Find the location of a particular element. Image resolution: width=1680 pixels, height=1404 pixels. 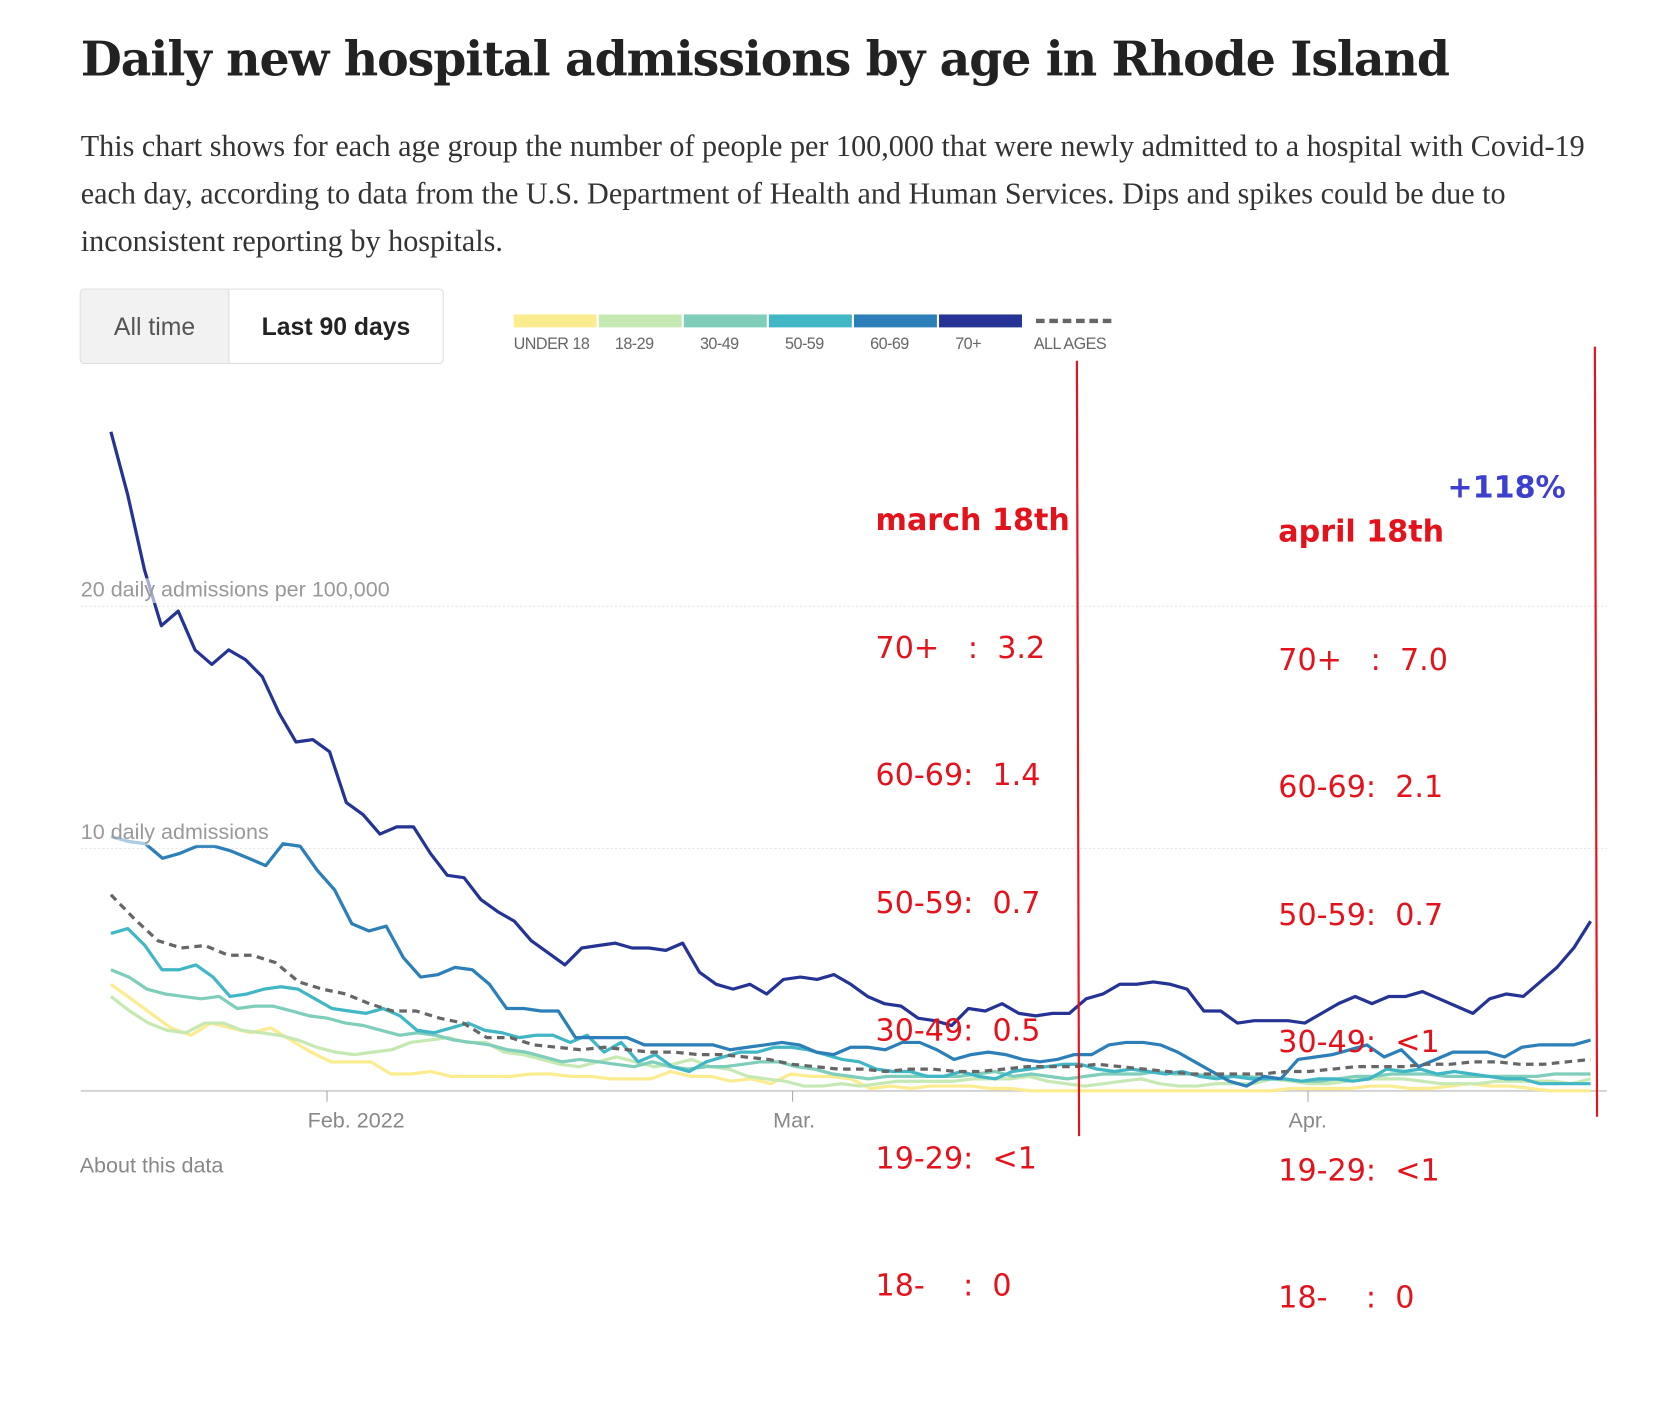

annotation-line: 70+ : 3.2 is located at coordinates (960, 647).